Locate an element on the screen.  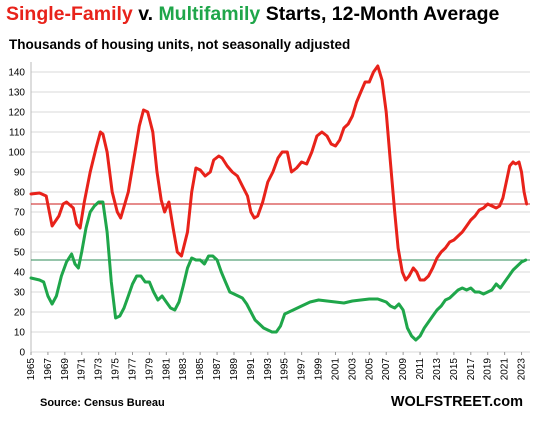
x-tick-label: 1987 is located at coordinates (217, 369).